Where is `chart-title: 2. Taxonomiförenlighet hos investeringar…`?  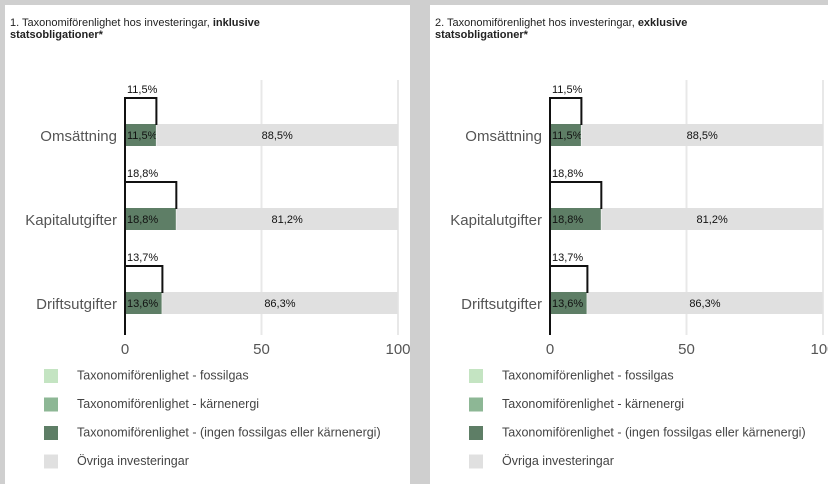
chart-title: 2. Taxonomiförenlighet hos investeringar… is located at coordinates (600, 29).